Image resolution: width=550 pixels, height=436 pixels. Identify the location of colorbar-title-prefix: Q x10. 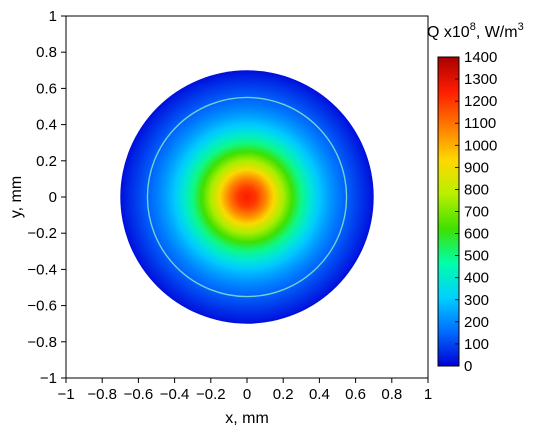
(448, 32).